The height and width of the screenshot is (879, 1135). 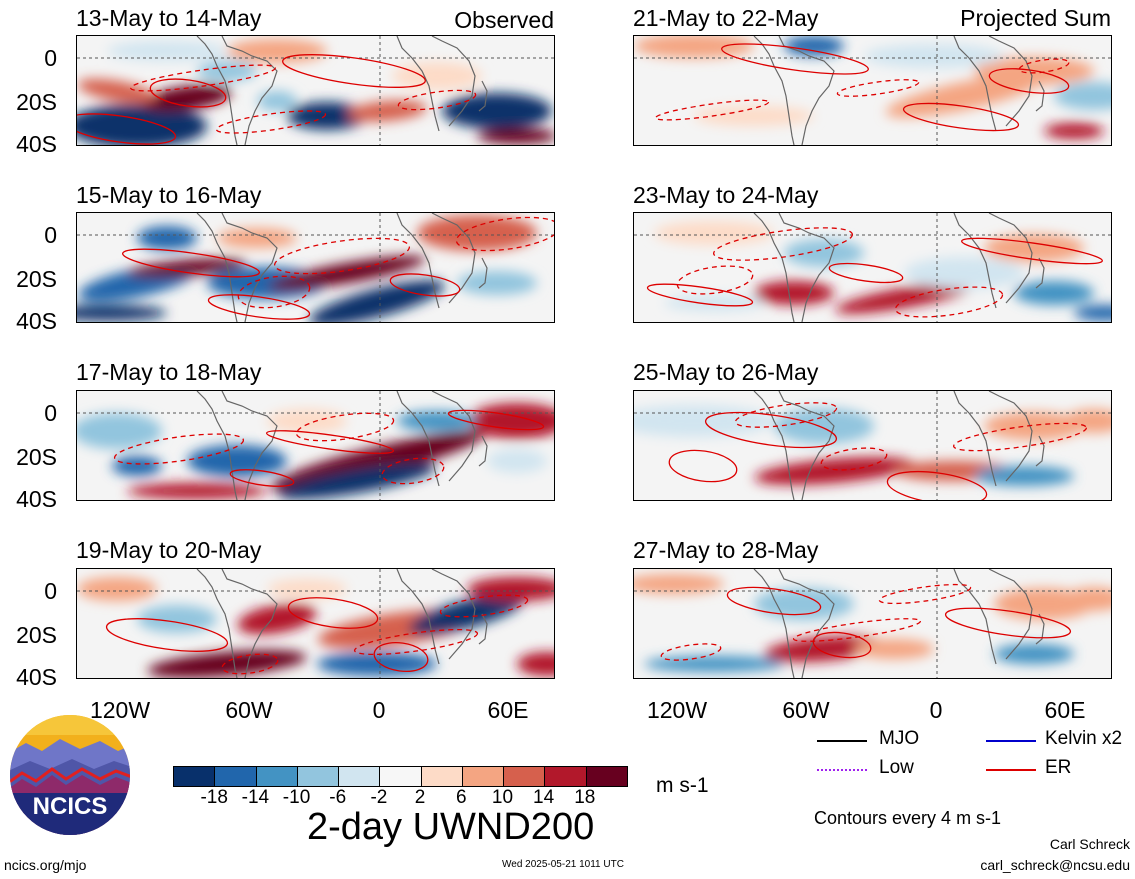 What do you see at coordinates (1035, 18) in the screenshot?
I see `projected-label: Projected Sum` at bounding box center [1035, 18].